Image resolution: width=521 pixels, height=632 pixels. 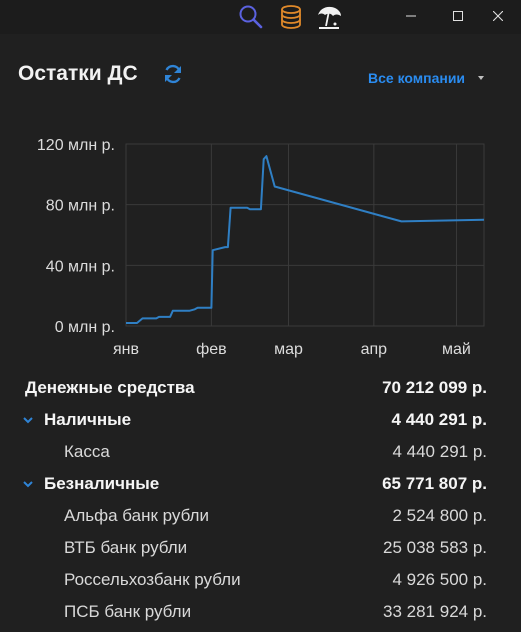 What do you see at coordinates (76, 145) in the screenshot?
I see `y-tick-label: 120 млн р.` at bounding box center [76, 145].